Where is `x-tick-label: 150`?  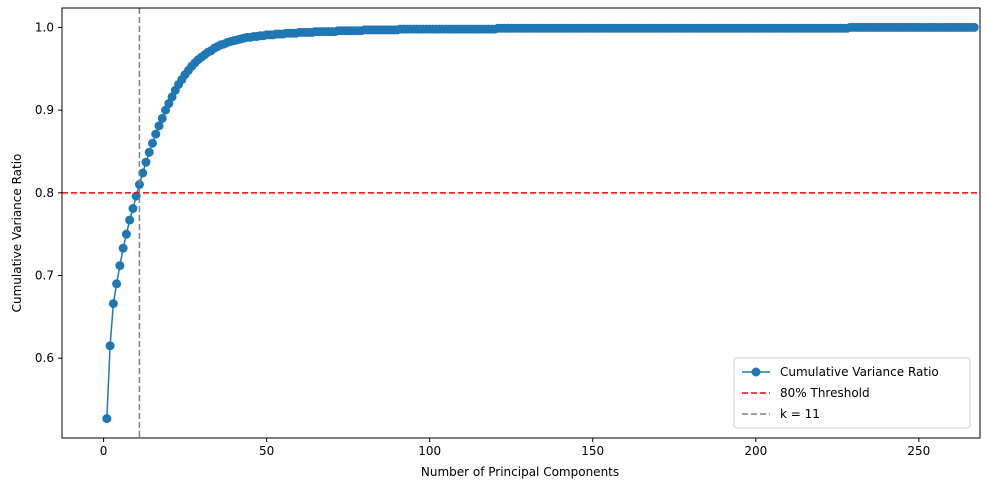
x-tick-label: 150 is located at coordinates (592, 451).